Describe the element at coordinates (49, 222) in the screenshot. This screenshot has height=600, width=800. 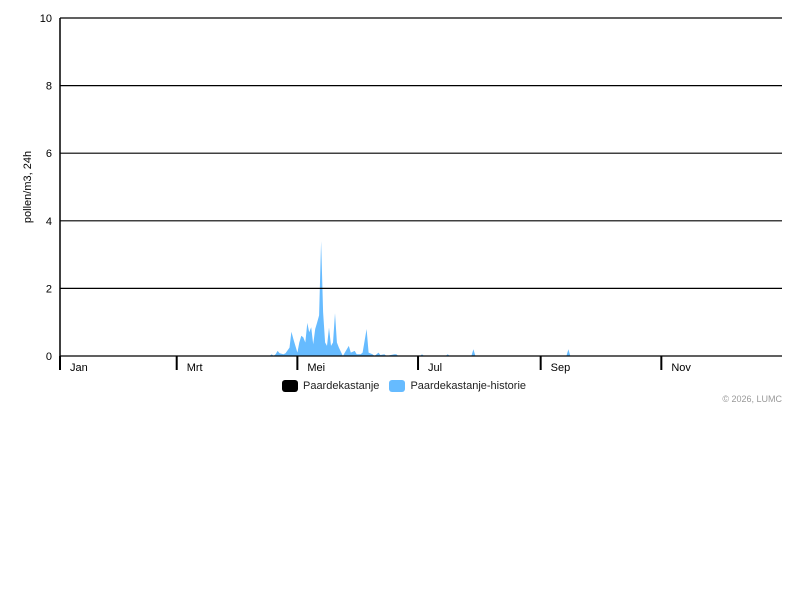
I see `y-tick-label: 4` at that location.